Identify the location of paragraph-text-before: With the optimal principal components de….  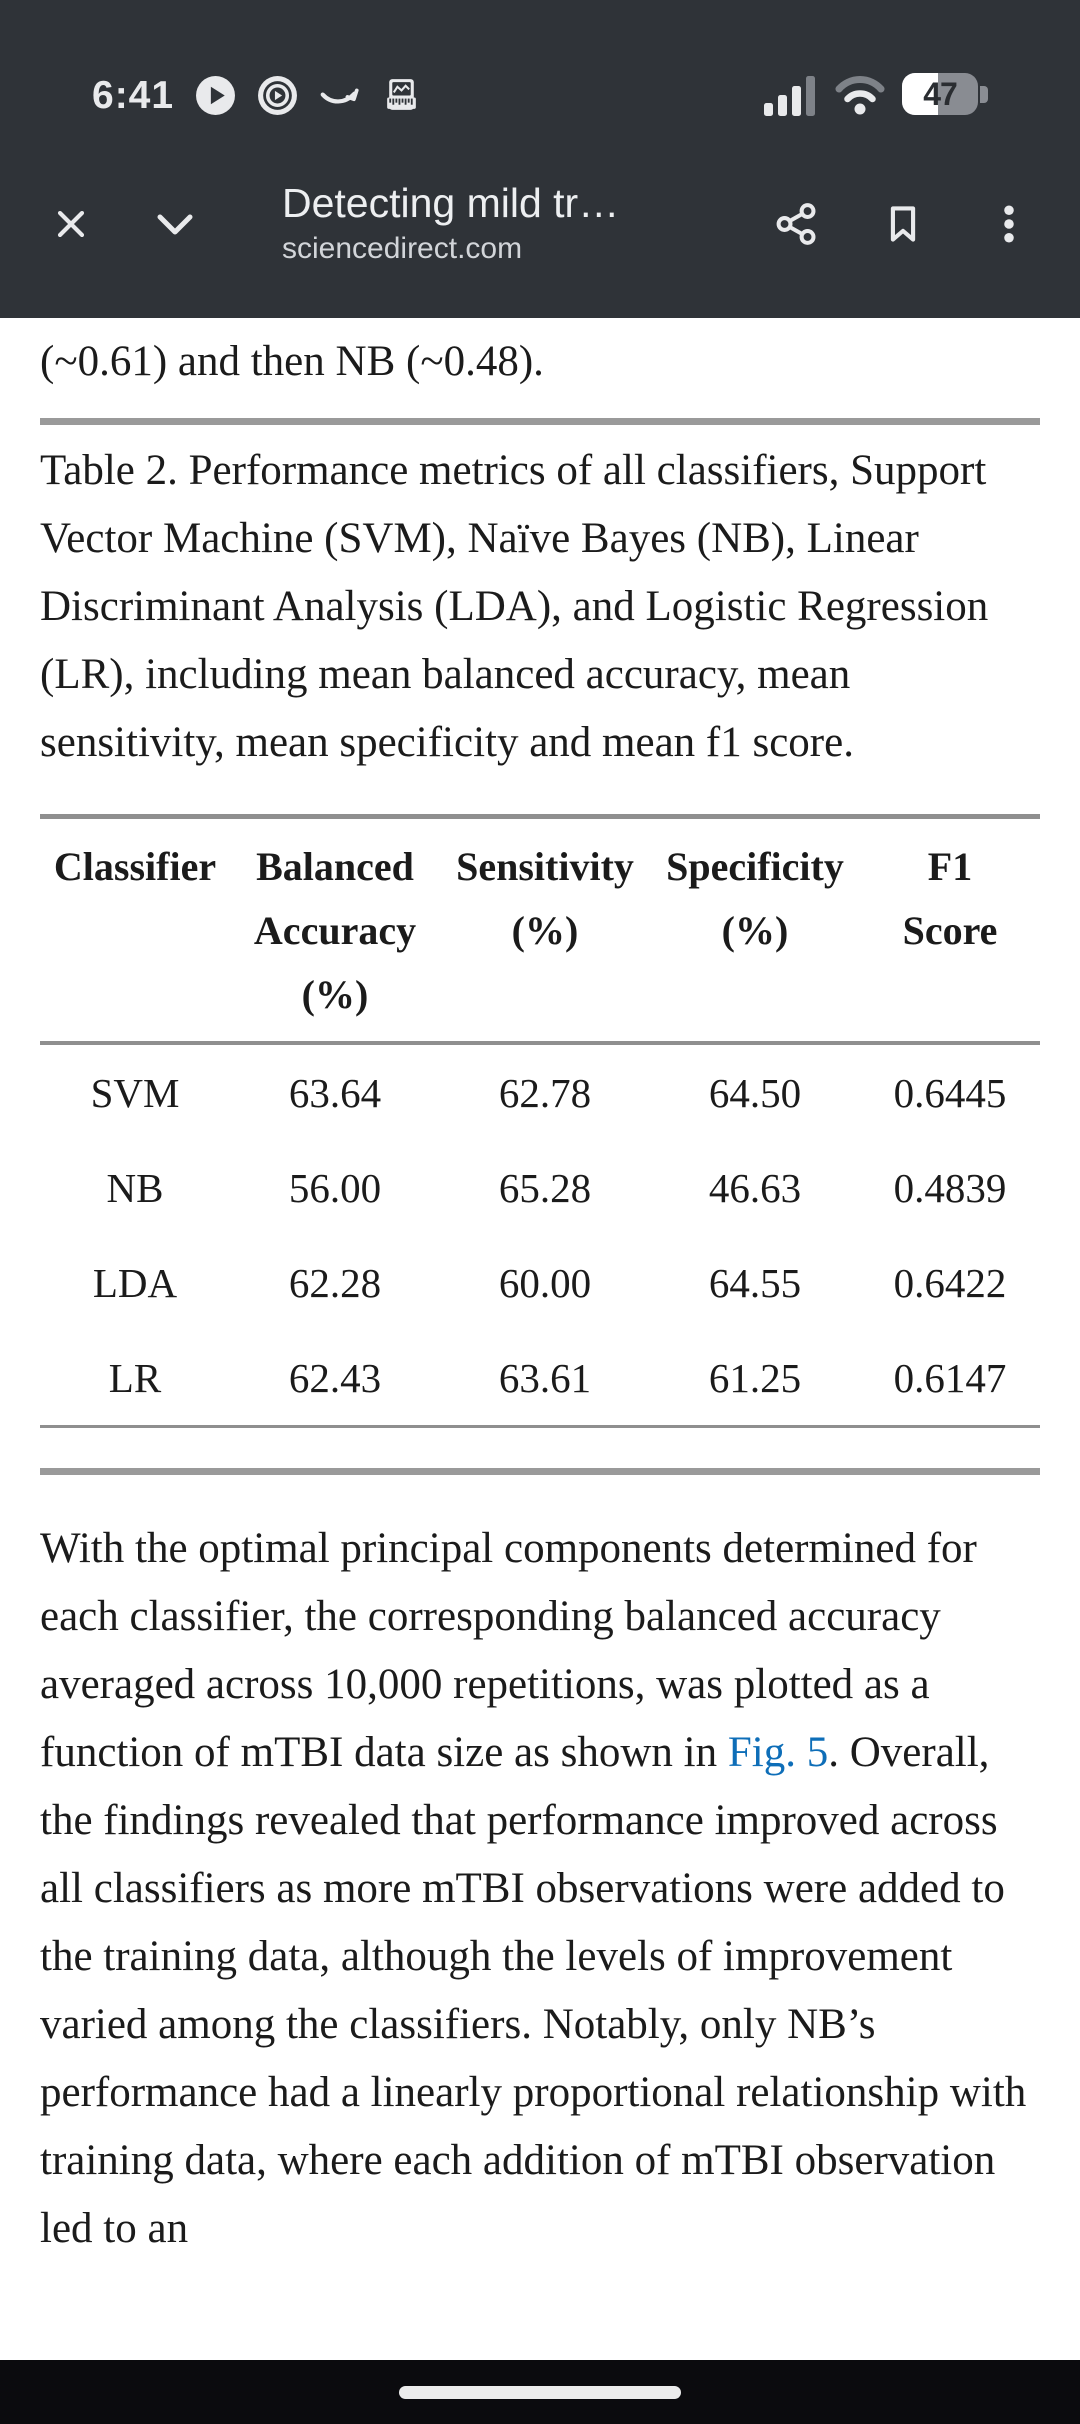
(508, 1650).